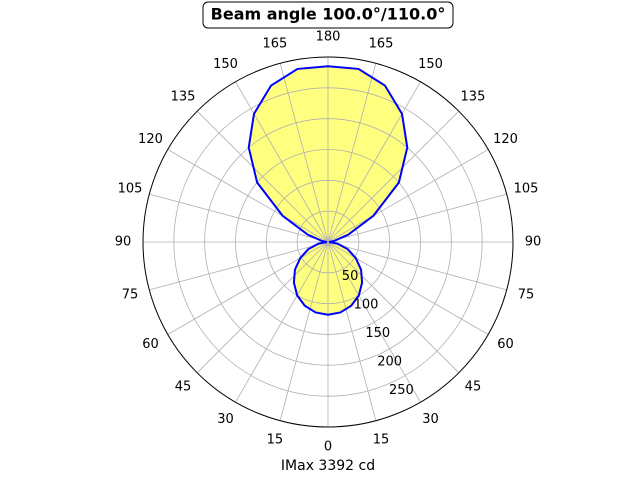  Describe the element at coordinates (328, 466) in the screenshot. I see `x-axis-label: IMax 3392 cd` at that location.